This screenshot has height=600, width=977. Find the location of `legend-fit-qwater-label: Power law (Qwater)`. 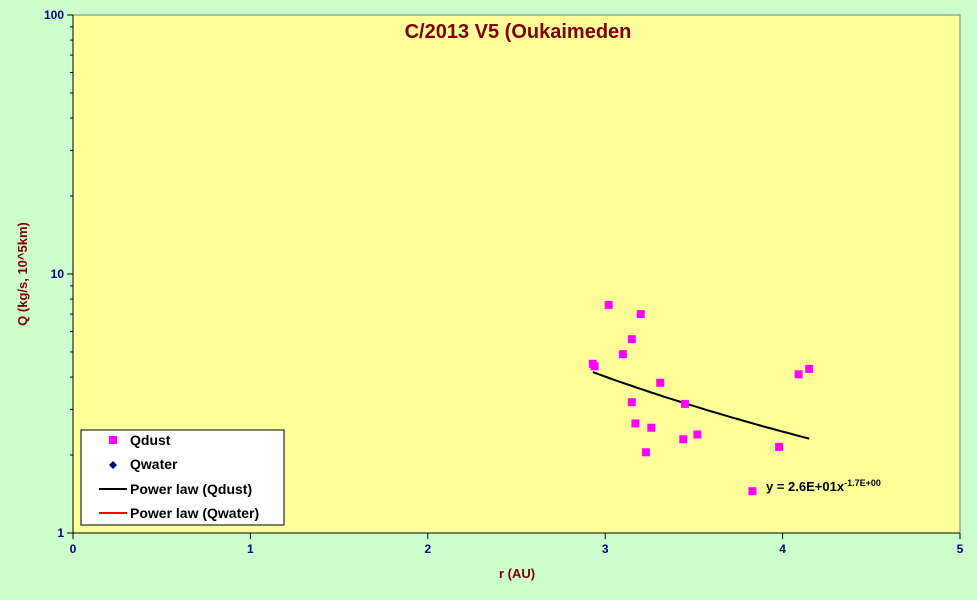

legend-fit-qwater-label: Power law (Qwater) is located at coordinates (194, 513).